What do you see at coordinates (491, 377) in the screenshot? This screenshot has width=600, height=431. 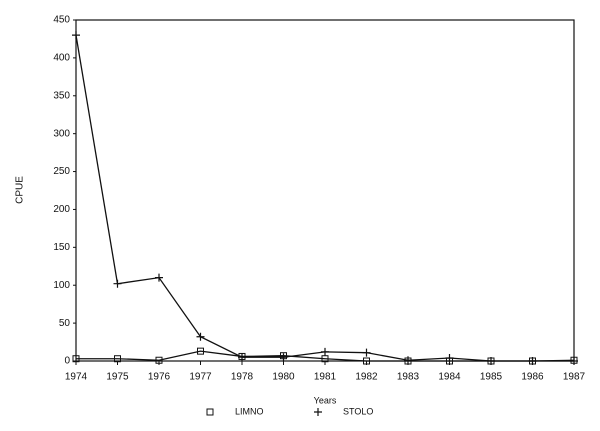 I see `x-tick-label: 1985` at bounding box center [491, 377].